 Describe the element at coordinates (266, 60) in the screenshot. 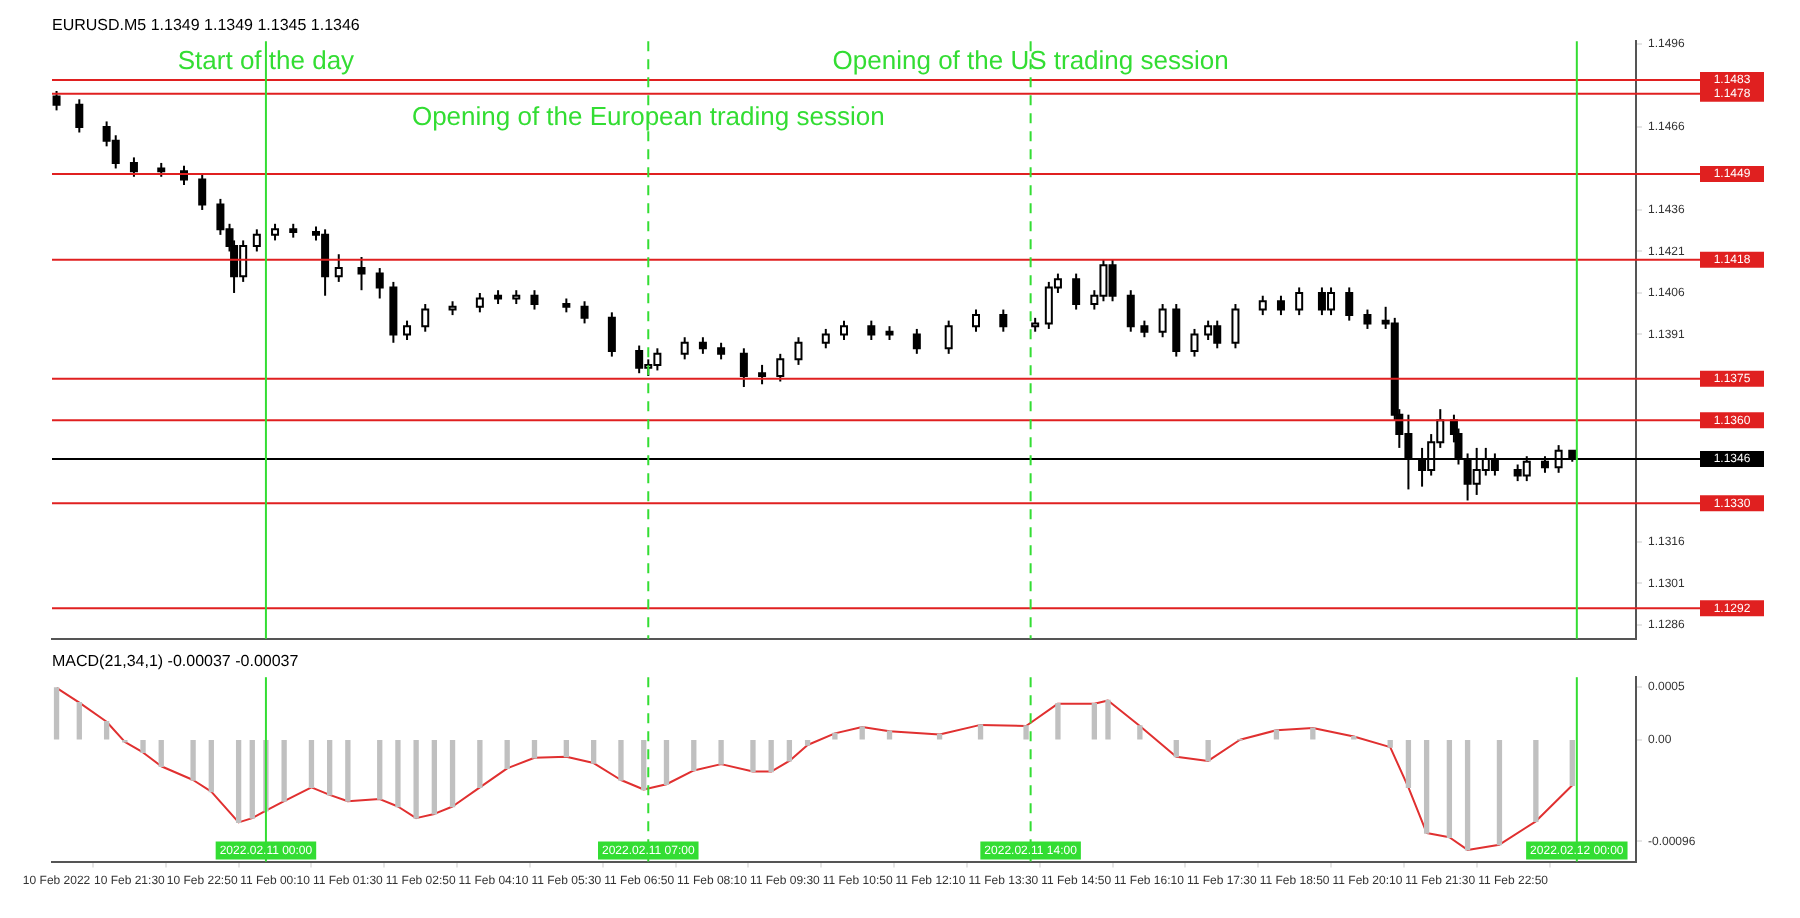

I see `ref-line-label: Start of the day` at that location.